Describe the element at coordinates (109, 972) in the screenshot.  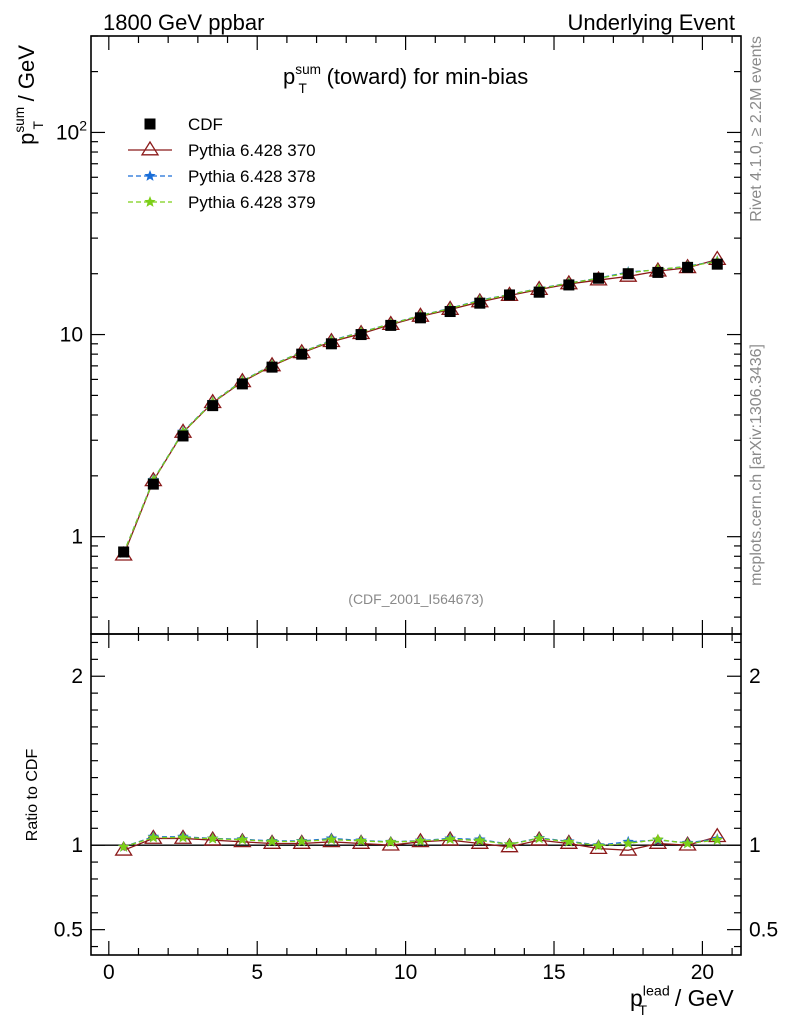
I see `xtick-label: 0` at that location.